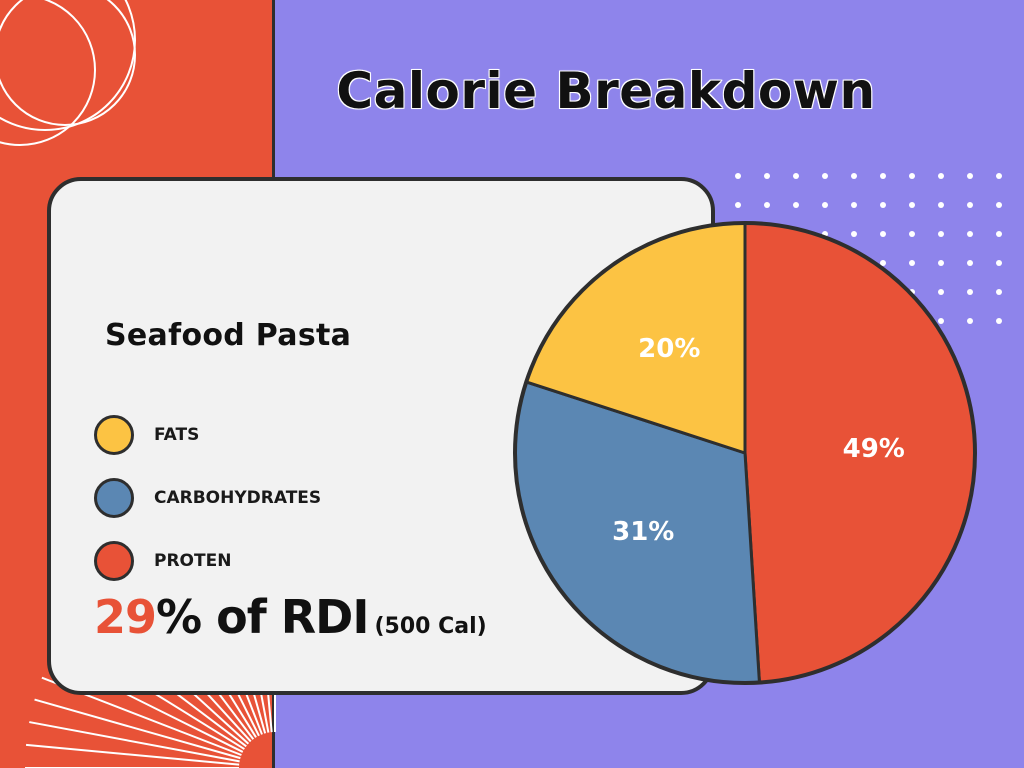  Describe the element at coordinates (669, 349) in the screenshot. I see `pie-data-label: 20%` at that location.